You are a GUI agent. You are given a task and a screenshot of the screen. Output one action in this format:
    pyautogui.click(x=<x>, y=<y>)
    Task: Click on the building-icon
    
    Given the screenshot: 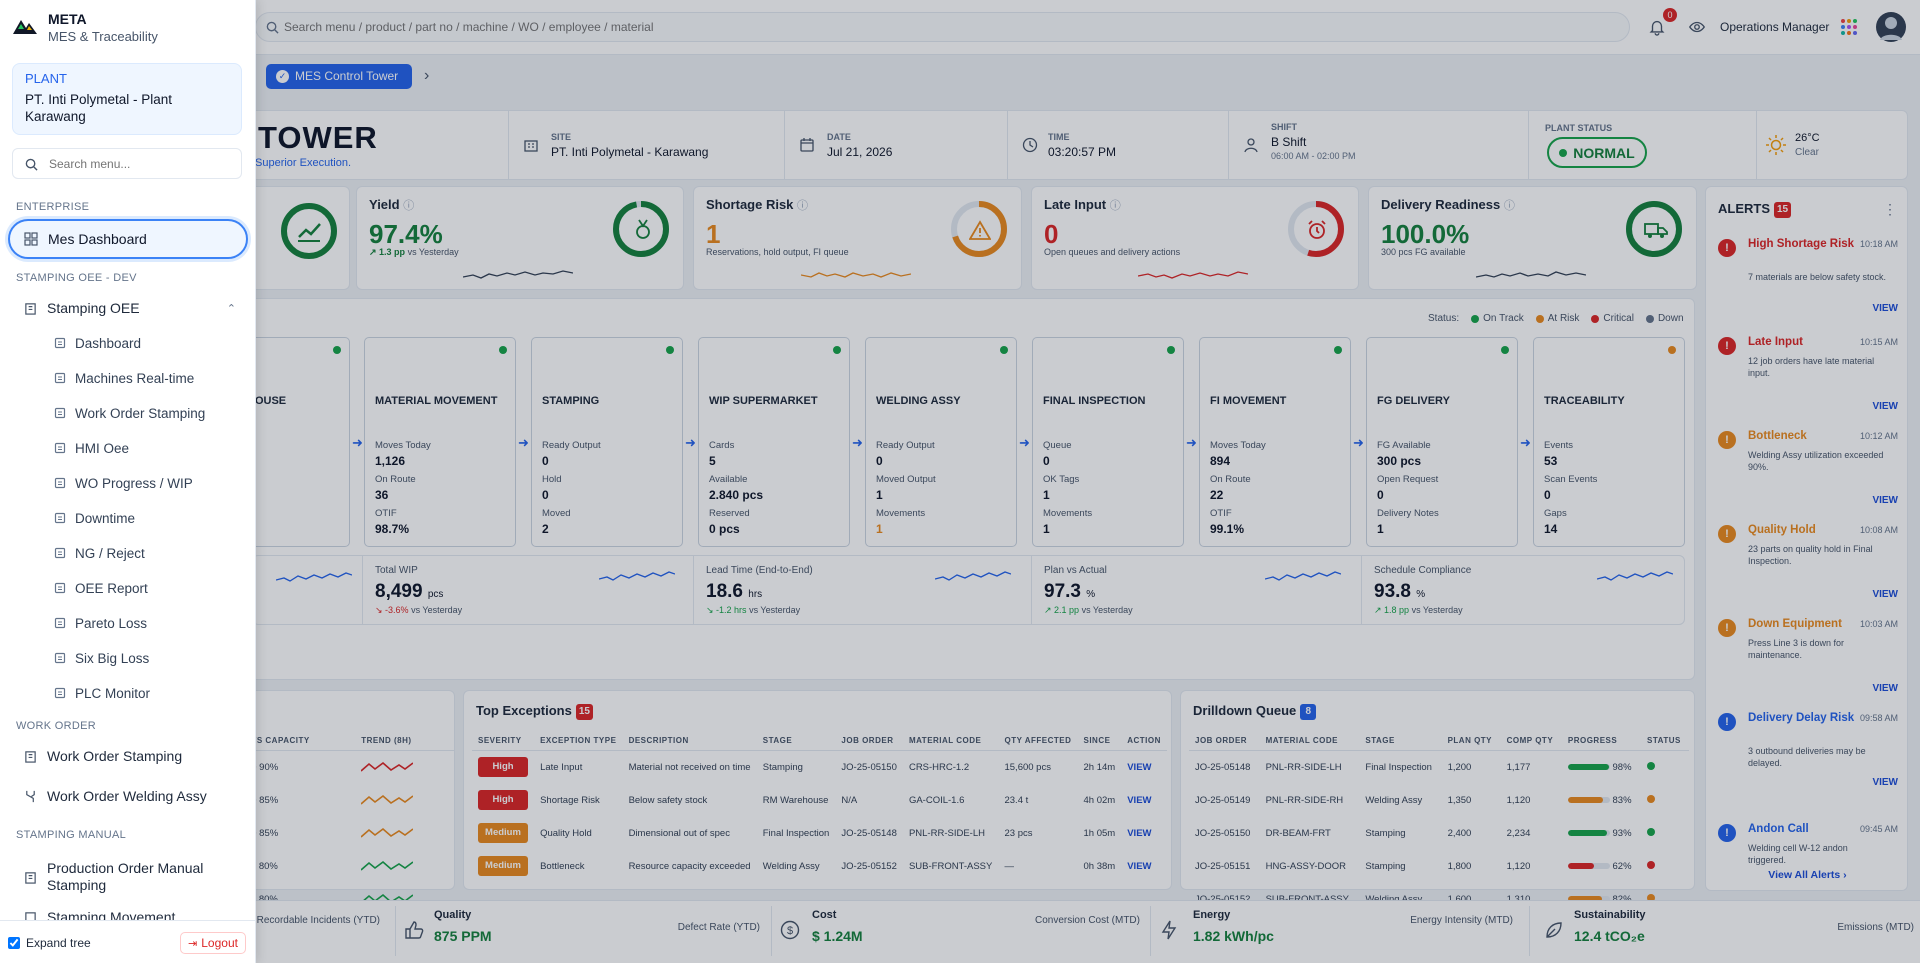 What is the action you would take?
    pyautogui.click(x=60, y=448)
    